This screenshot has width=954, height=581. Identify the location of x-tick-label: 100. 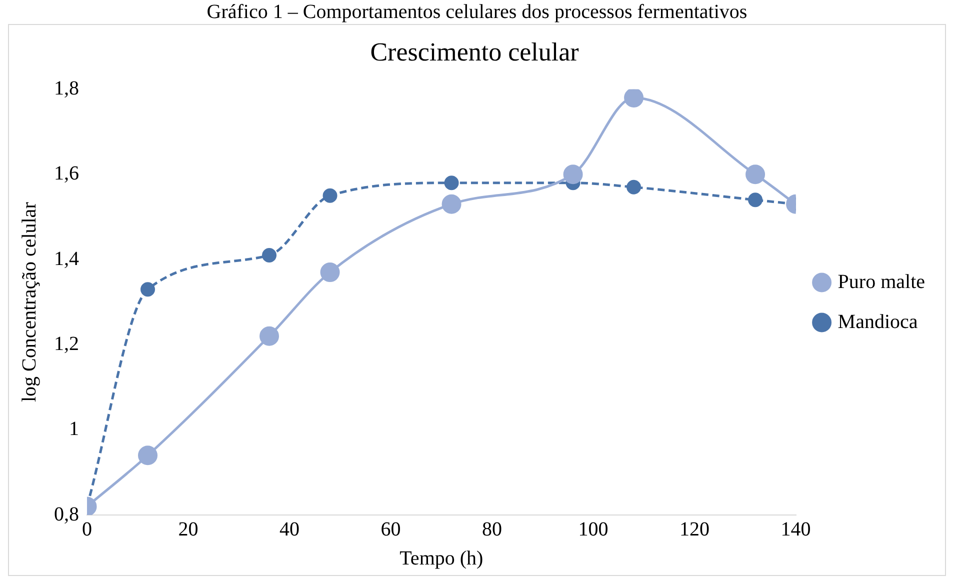
(593, 529).